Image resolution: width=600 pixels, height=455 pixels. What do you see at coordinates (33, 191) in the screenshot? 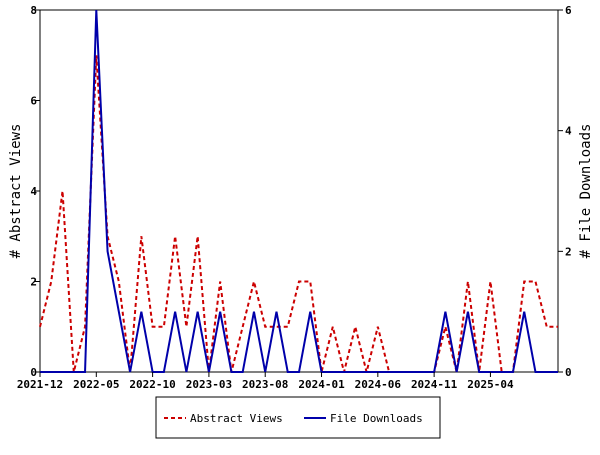
I see `y-left-tick-label: 4` at bounding box center [33, 191].